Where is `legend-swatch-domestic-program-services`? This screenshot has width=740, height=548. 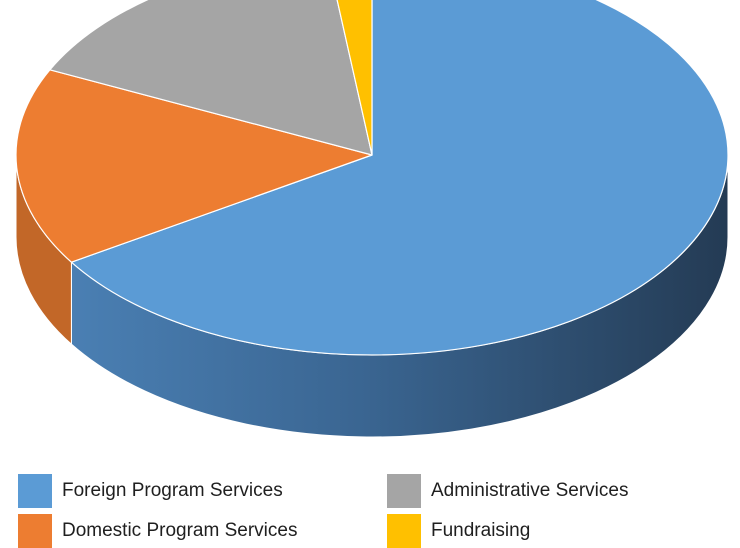
legend-swatch-domestic-program-services is located at coordinates (35, 531).